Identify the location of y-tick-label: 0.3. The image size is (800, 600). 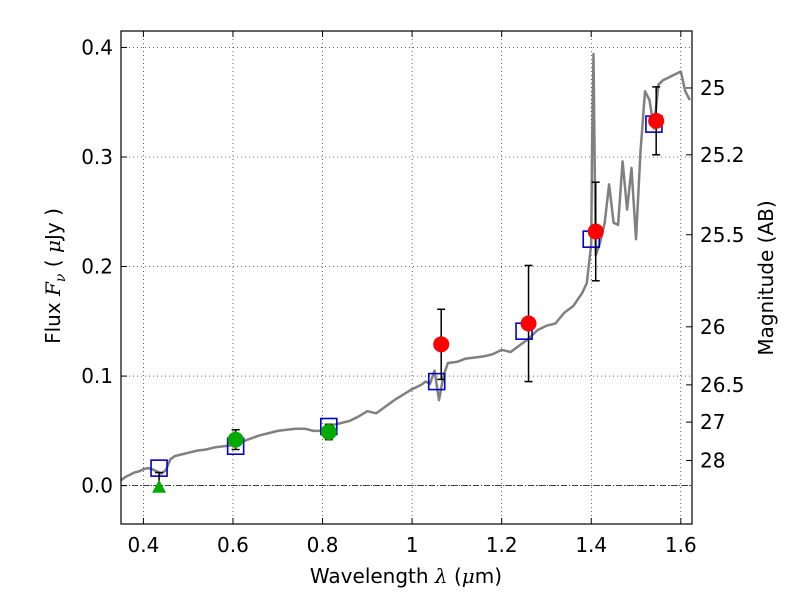
(97, 157).